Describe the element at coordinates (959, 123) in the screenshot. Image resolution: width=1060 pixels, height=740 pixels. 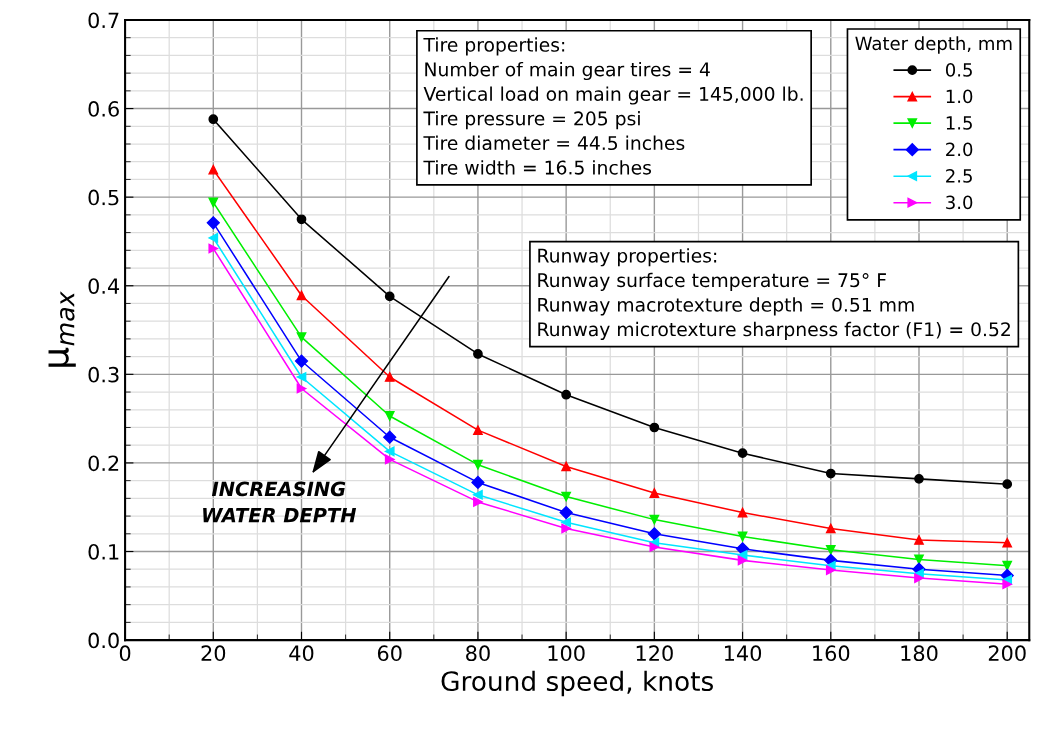
I see `legend-label: 1.5` at that location.